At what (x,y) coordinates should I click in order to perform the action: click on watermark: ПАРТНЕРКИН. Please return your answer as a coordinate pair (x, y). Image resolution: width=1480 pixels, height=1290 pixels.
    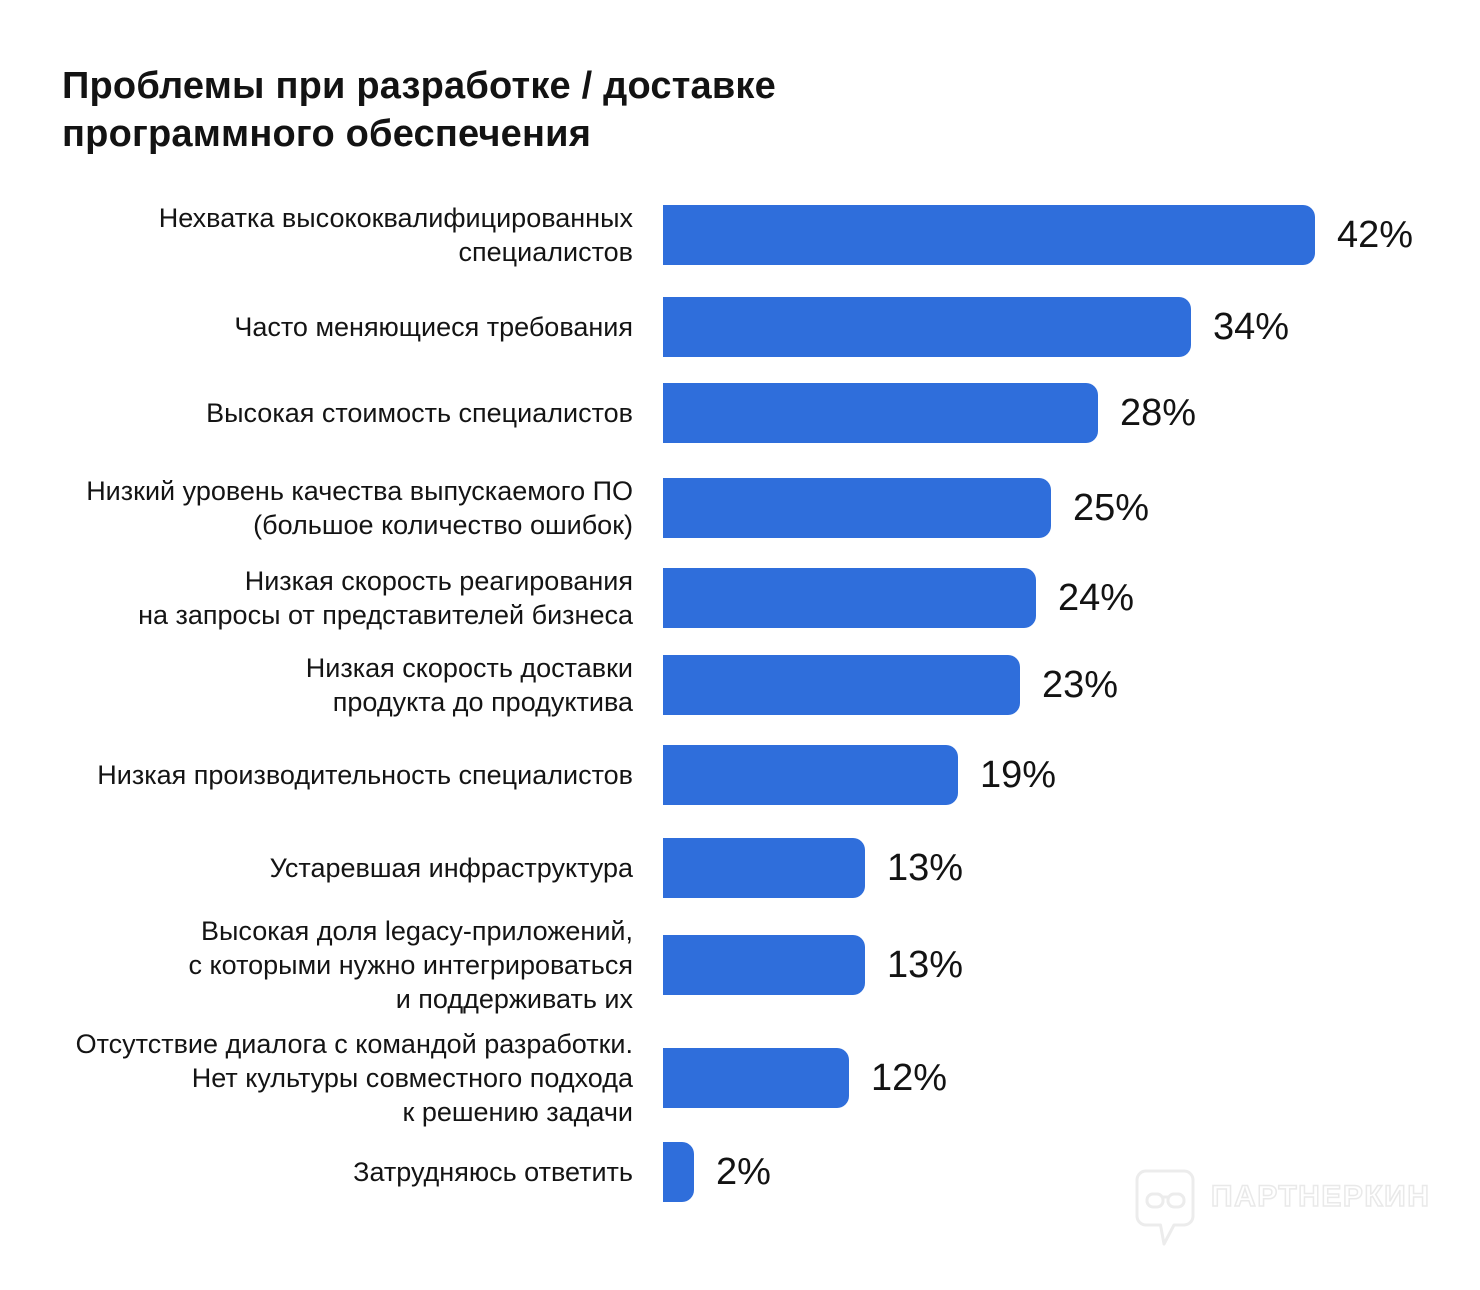
    Looking at the image, I should click on (1281, 1208).